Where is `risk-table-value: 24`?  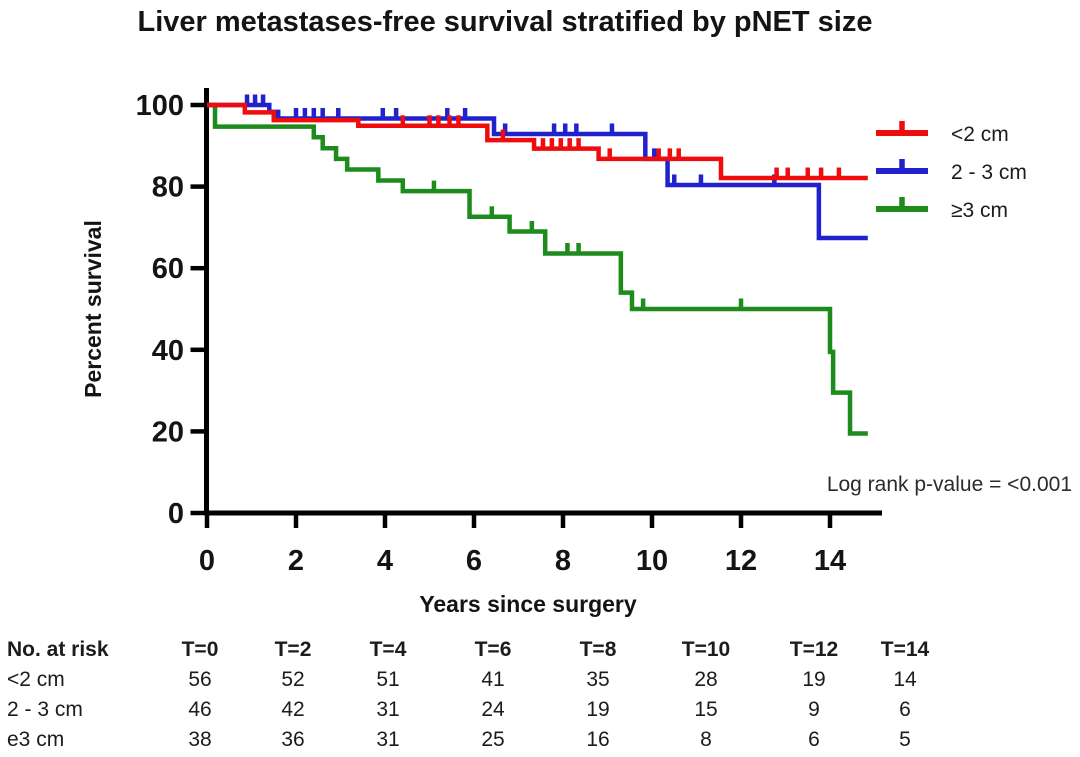 risk-table-value: 24 is located at coordinates (493, 709).